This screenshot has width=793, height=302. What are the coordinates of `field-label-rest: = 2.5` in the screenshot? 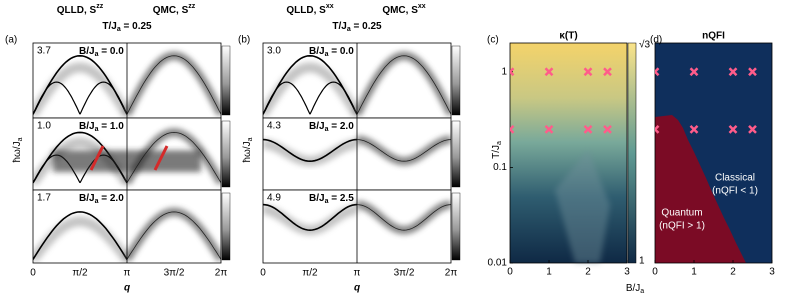 It's located at (341, 198).